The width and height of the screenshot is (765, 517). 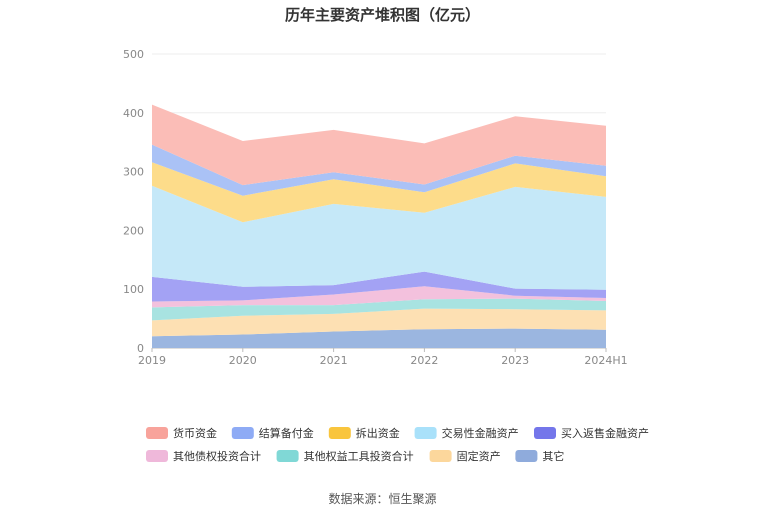 What do you see at coordinates (152, 360) in the screenshot?
I see `x-tick-label: 2019` at bounding box center [152, 360].